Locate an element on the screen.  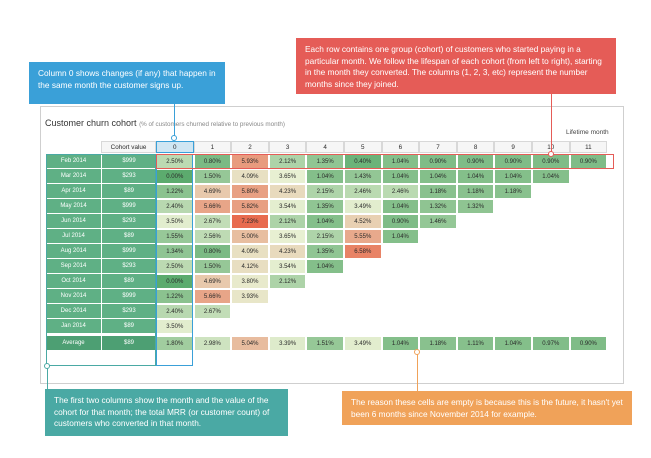
cohort-cell: 3.49% is located at coordinates (363, 206).